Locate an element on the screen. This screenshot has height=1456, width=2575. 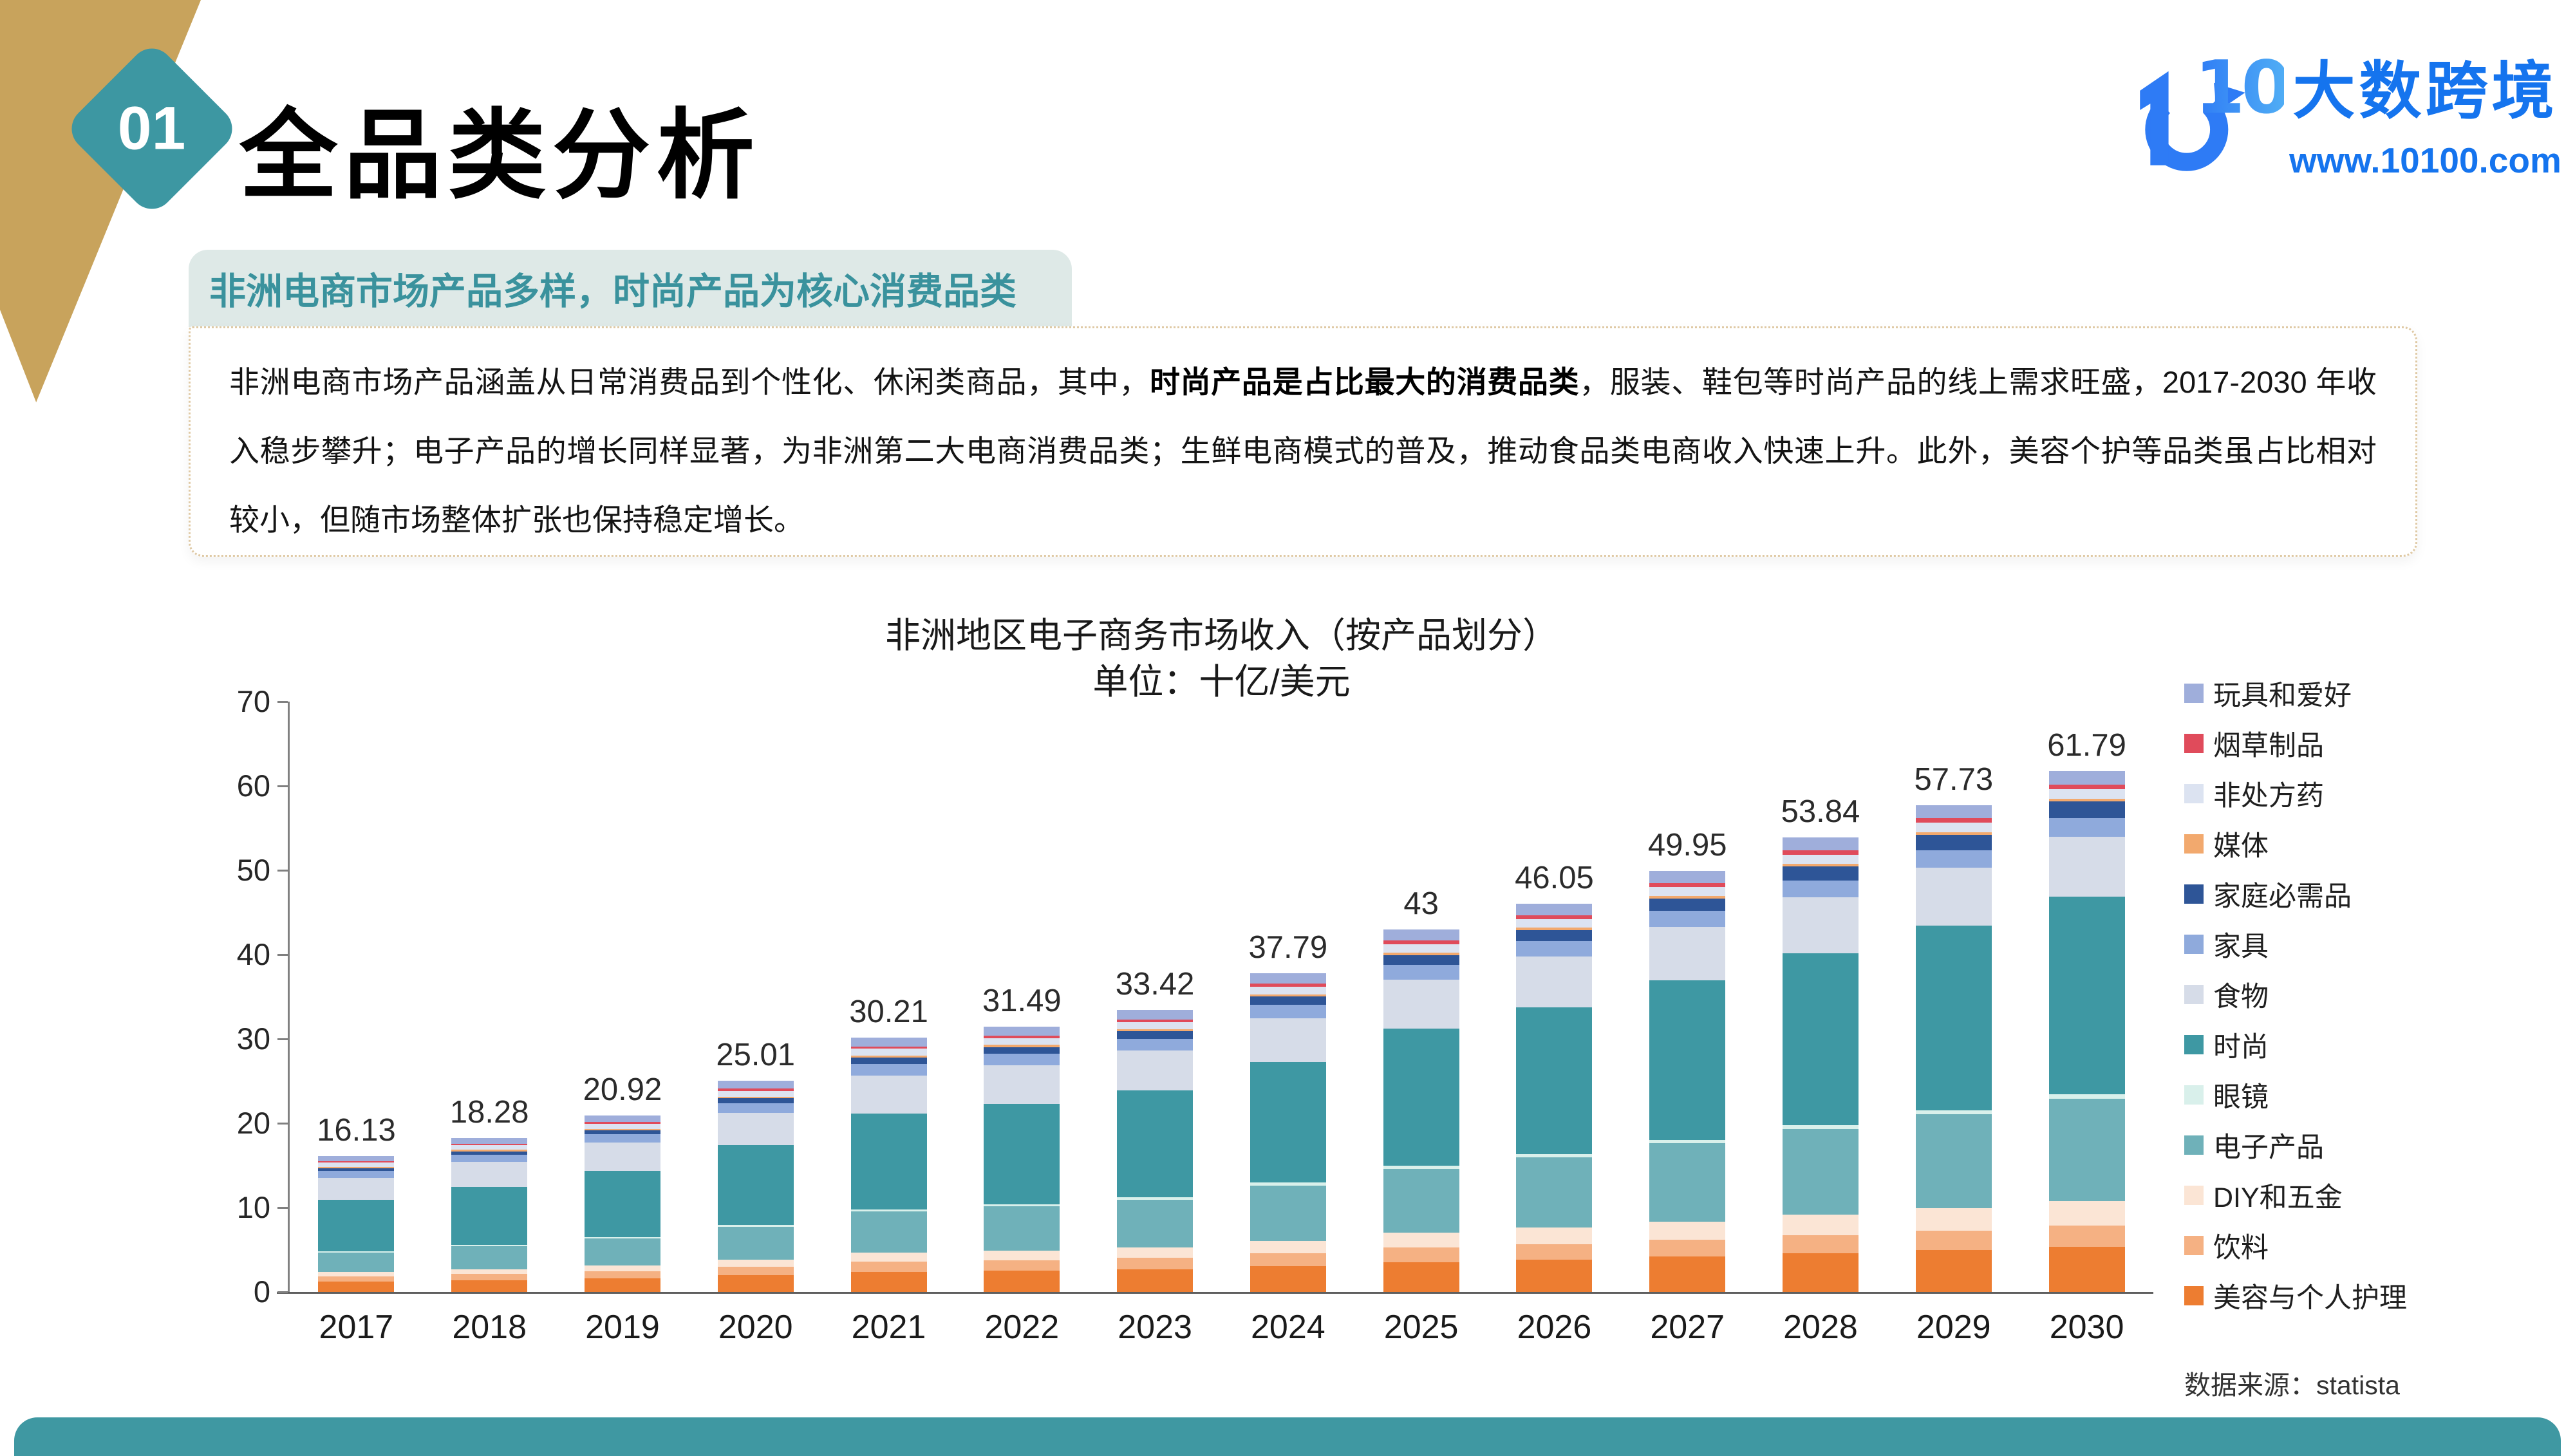
legend-label: 食物 is located at coordinates (2241, 997).